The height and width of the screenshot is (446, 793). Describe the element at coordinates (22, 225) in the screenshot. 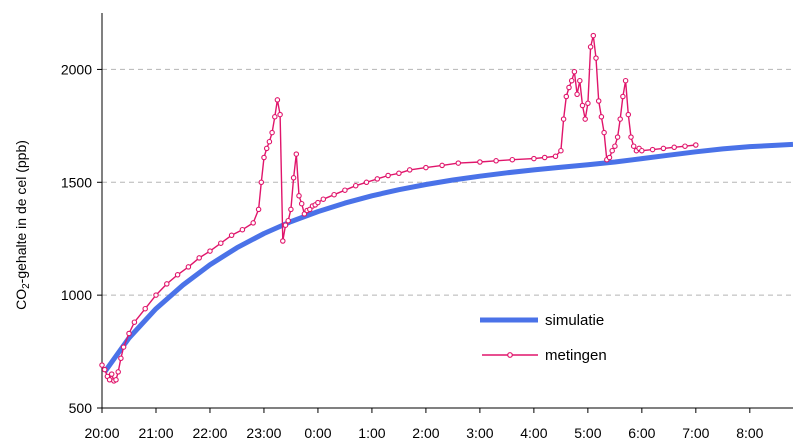

I see `y-axis-title: CO2-gehalte in de cel (ppb)` at that location.